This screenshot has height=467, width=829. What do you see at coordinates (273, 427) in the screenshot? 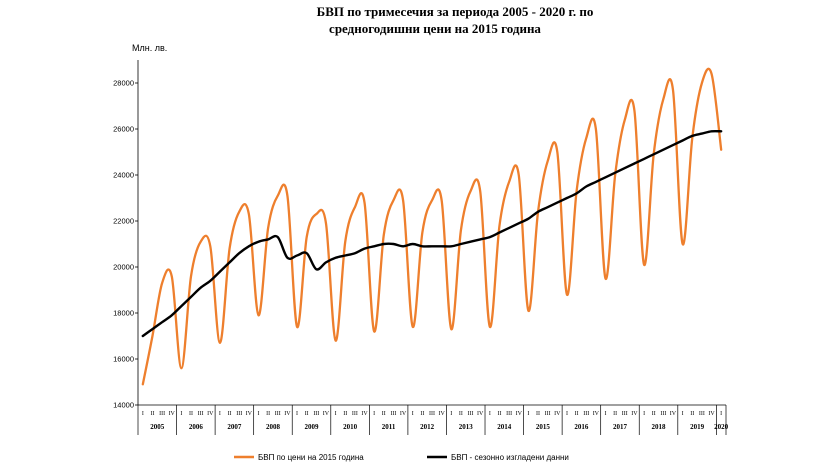
I see `year-label: 2008` at bounding box center [273, 427].